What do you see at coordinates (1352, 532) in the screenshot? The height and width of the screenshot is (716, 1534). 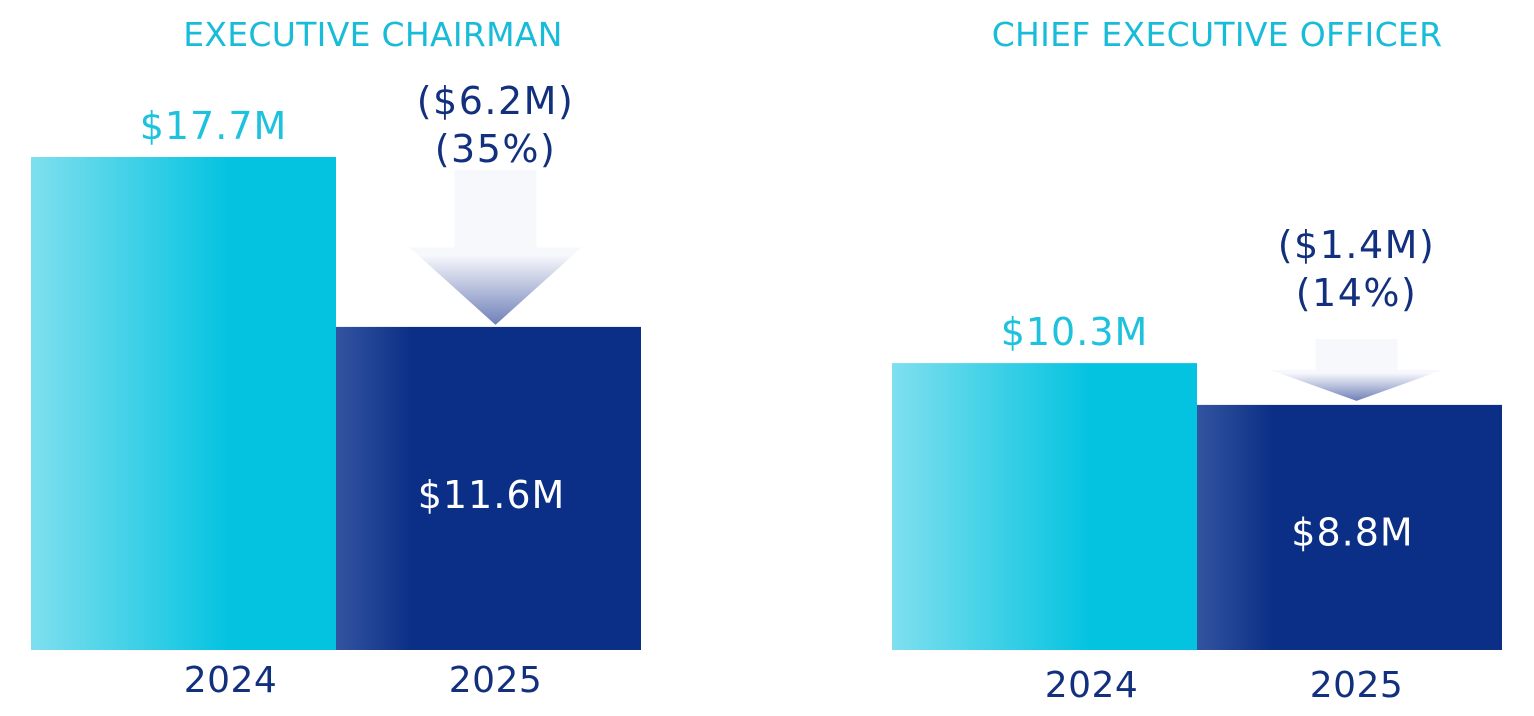 I see `value-label-2025: $8.8M` at bounding box center [1352, 532].